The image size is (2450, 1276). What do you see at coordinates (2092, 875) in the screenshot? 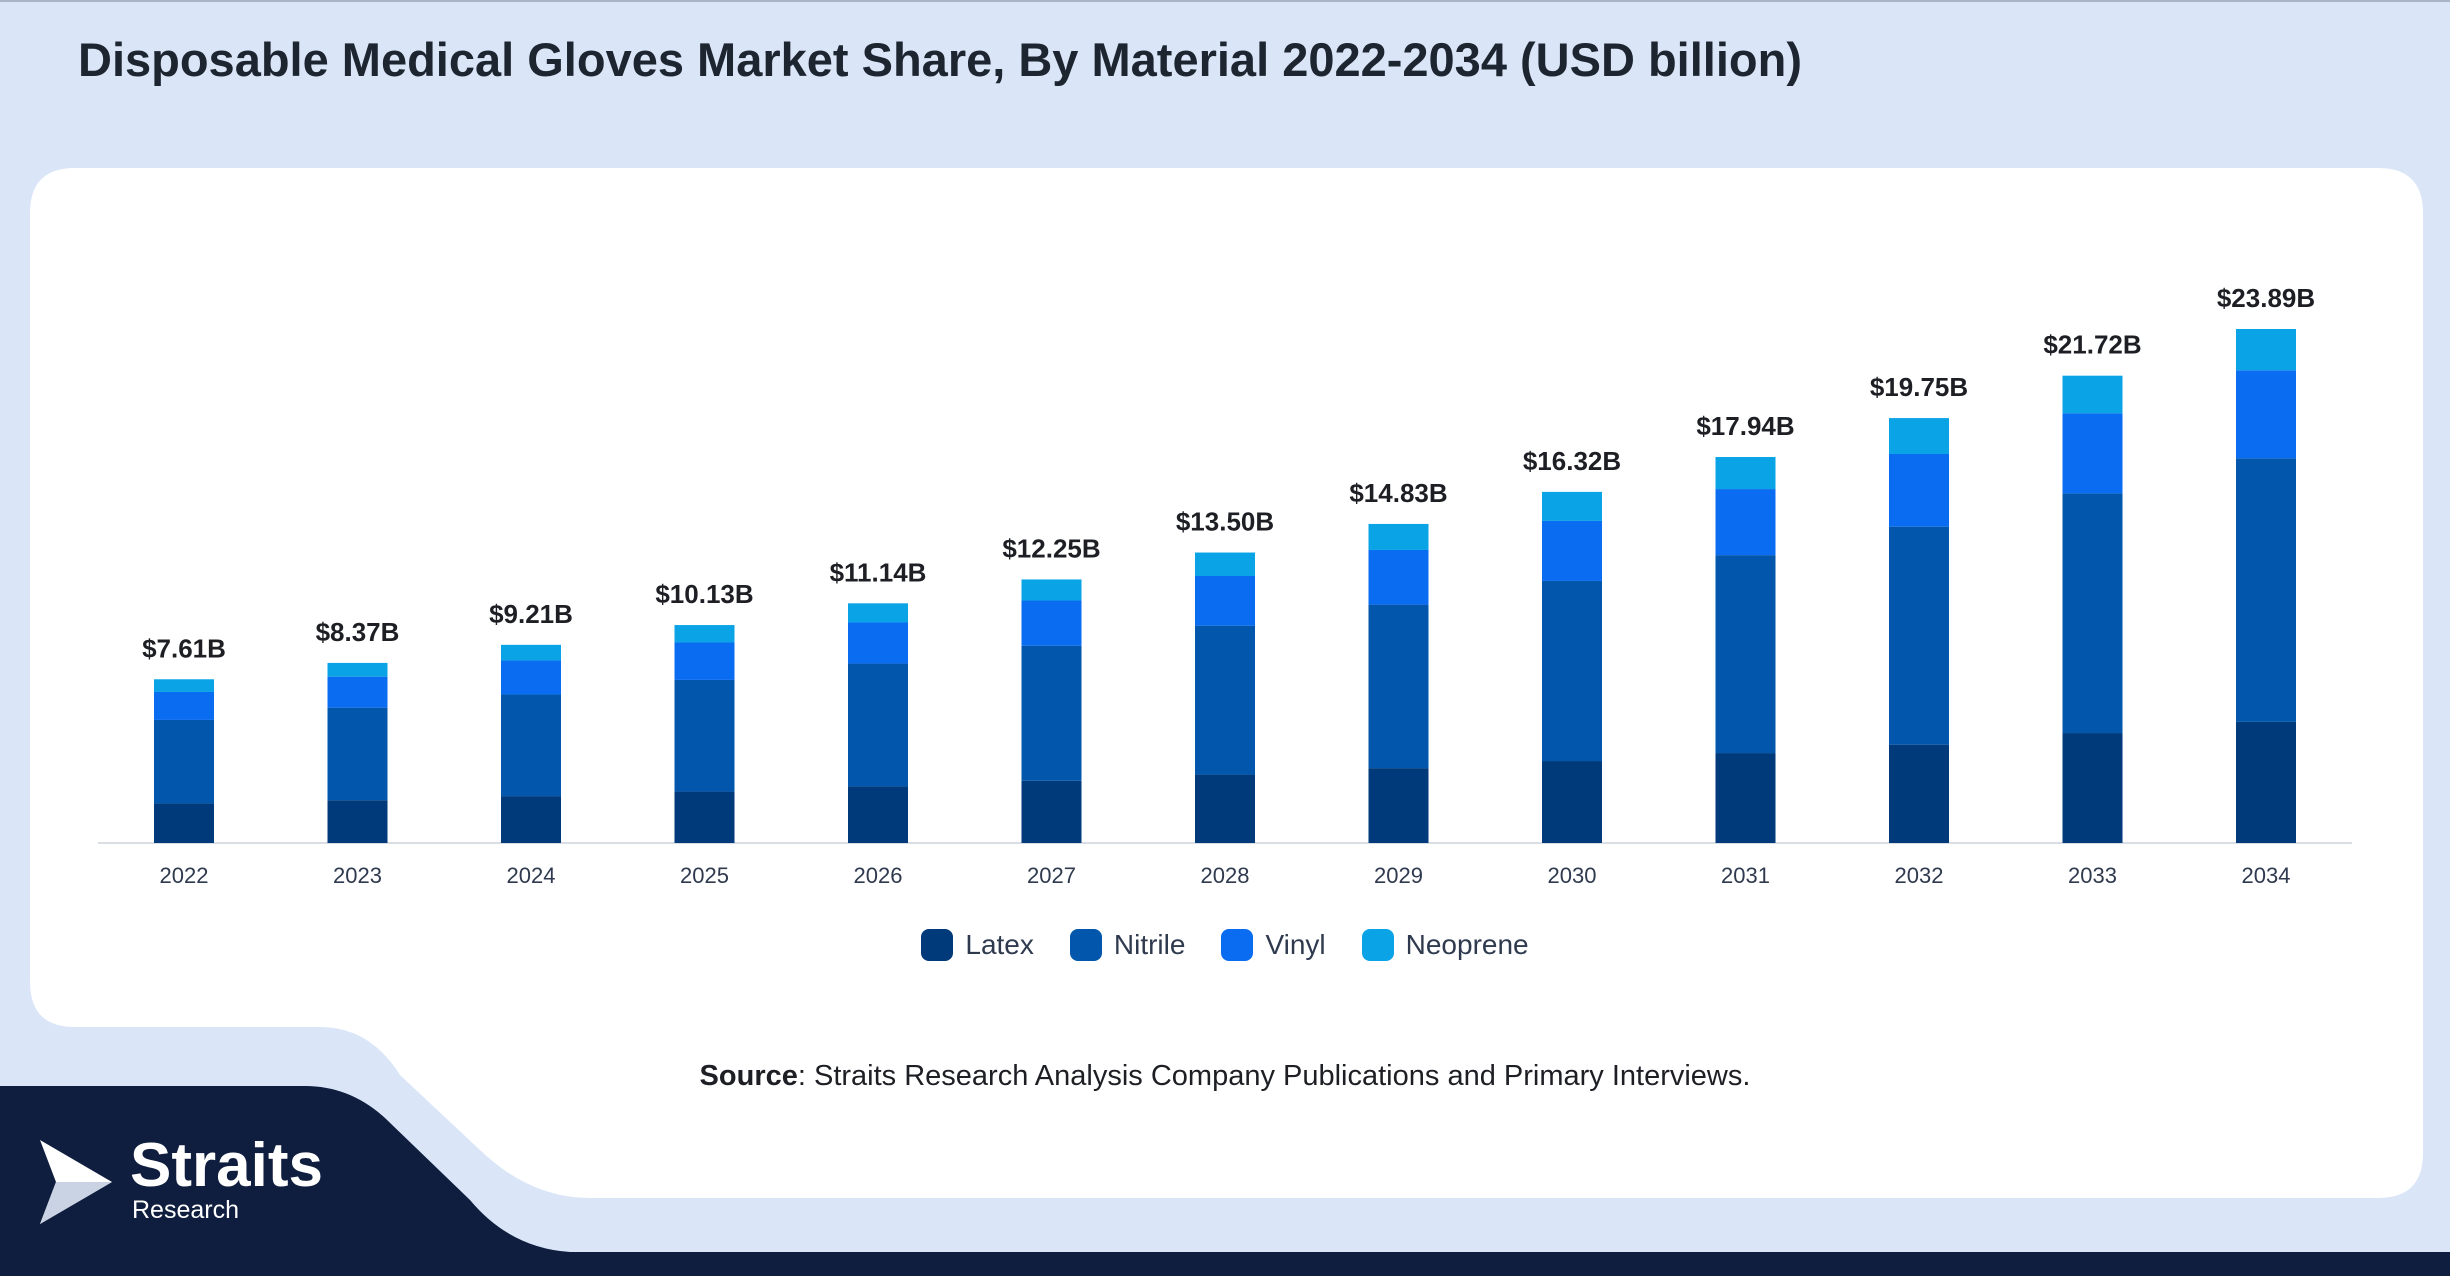
I see `x-tick-label-2033: 2033` at bounding box center [2092, 875].